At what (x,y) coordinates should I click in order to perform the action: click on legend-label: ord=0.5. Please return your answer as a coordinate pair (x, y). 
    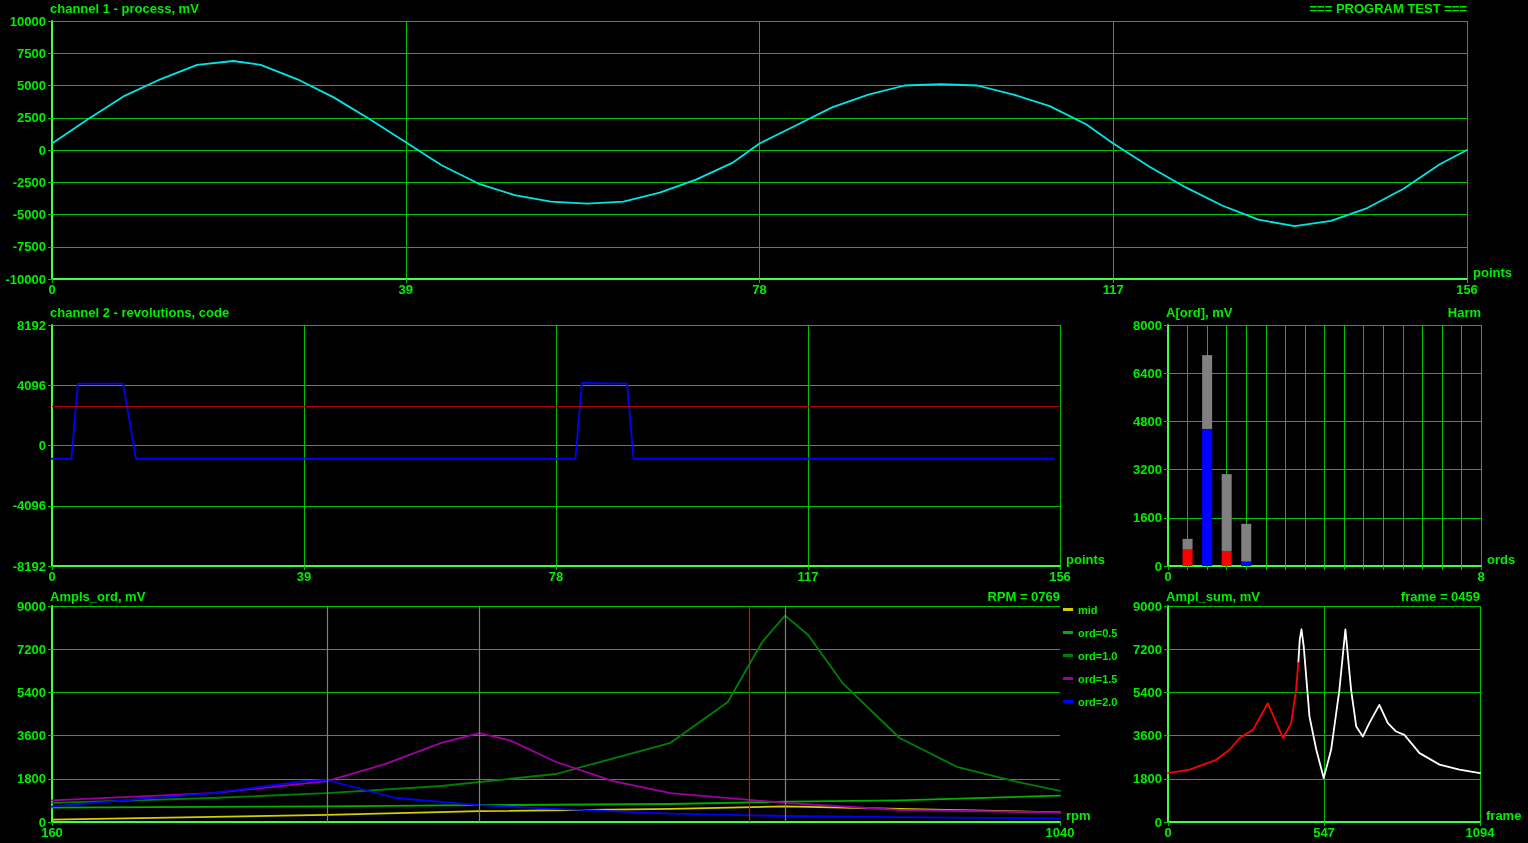
    Looking at the image, I should click on (1098, 632).